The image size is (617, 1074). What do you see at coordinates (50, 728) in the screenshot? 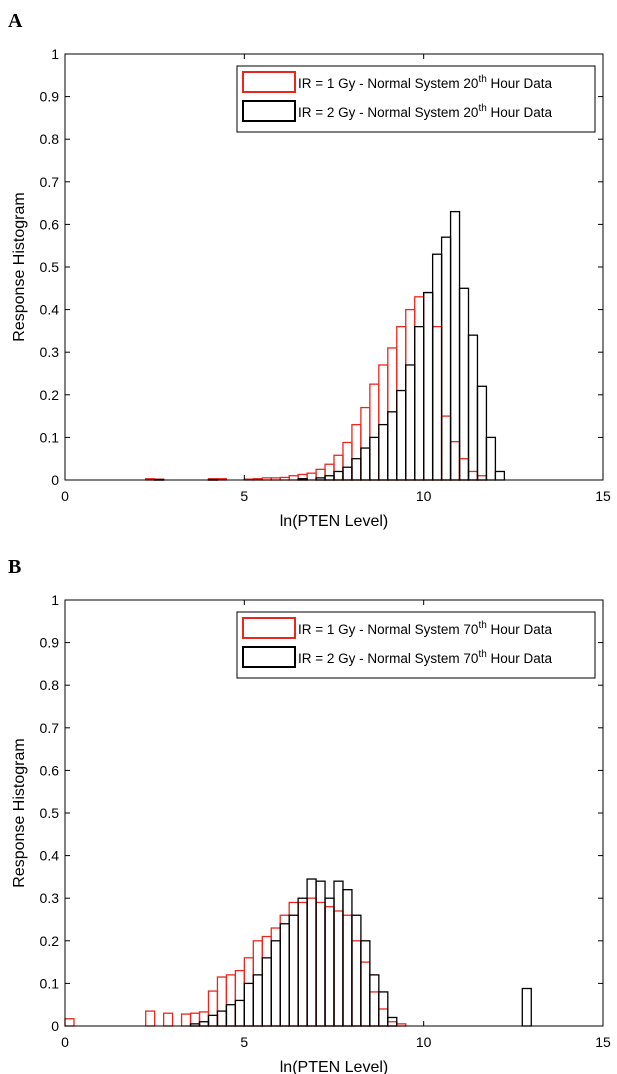
I see `y-tick-label: 0.7` at bounding box center [50, 728].